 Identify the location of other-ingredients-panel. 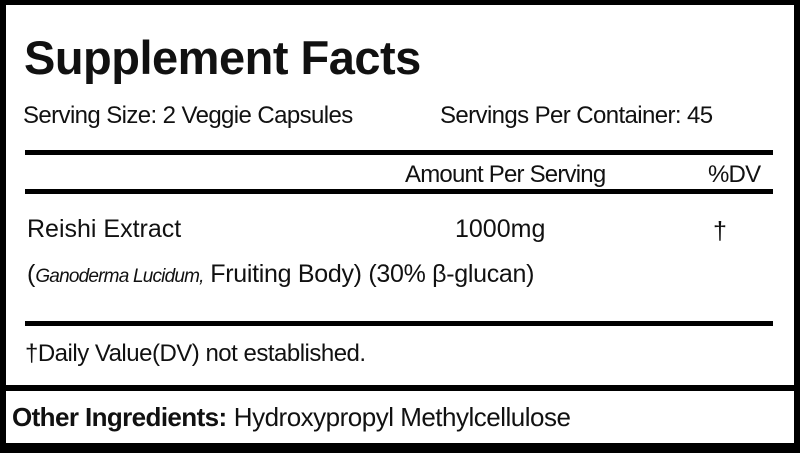
(400, 417).